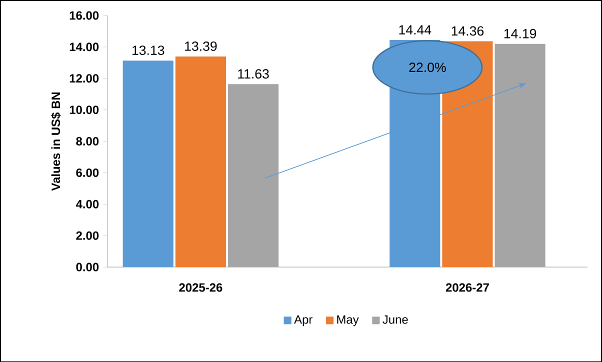 The height and width of the screenshot is (362, 602). Describe the element at coordinates (200, 287) in the screenshot. I see `x-tick-label: 2025-26` at that location.